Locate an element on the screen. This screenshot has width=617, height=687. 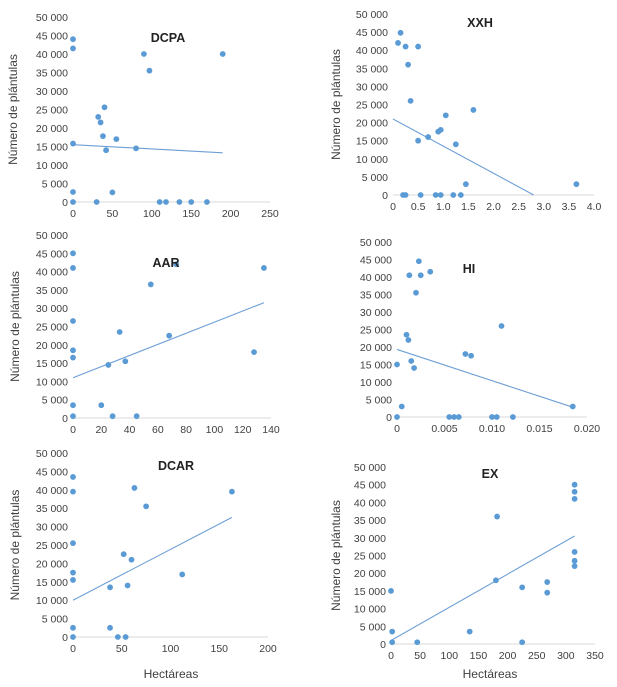
x-tick-label: 20 is located at coordinates (101, 430).